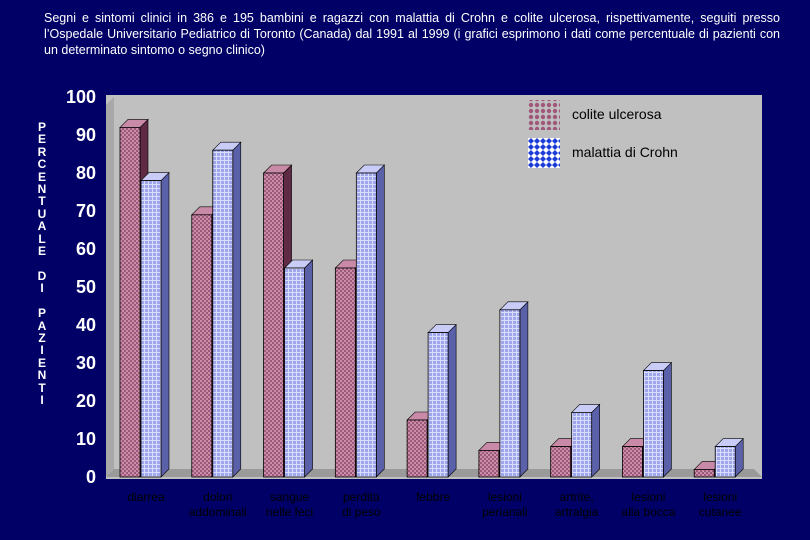  Describe the element at coordinates (544, 115) in the screenshot. I see `legend-swatch-colite` at that location.